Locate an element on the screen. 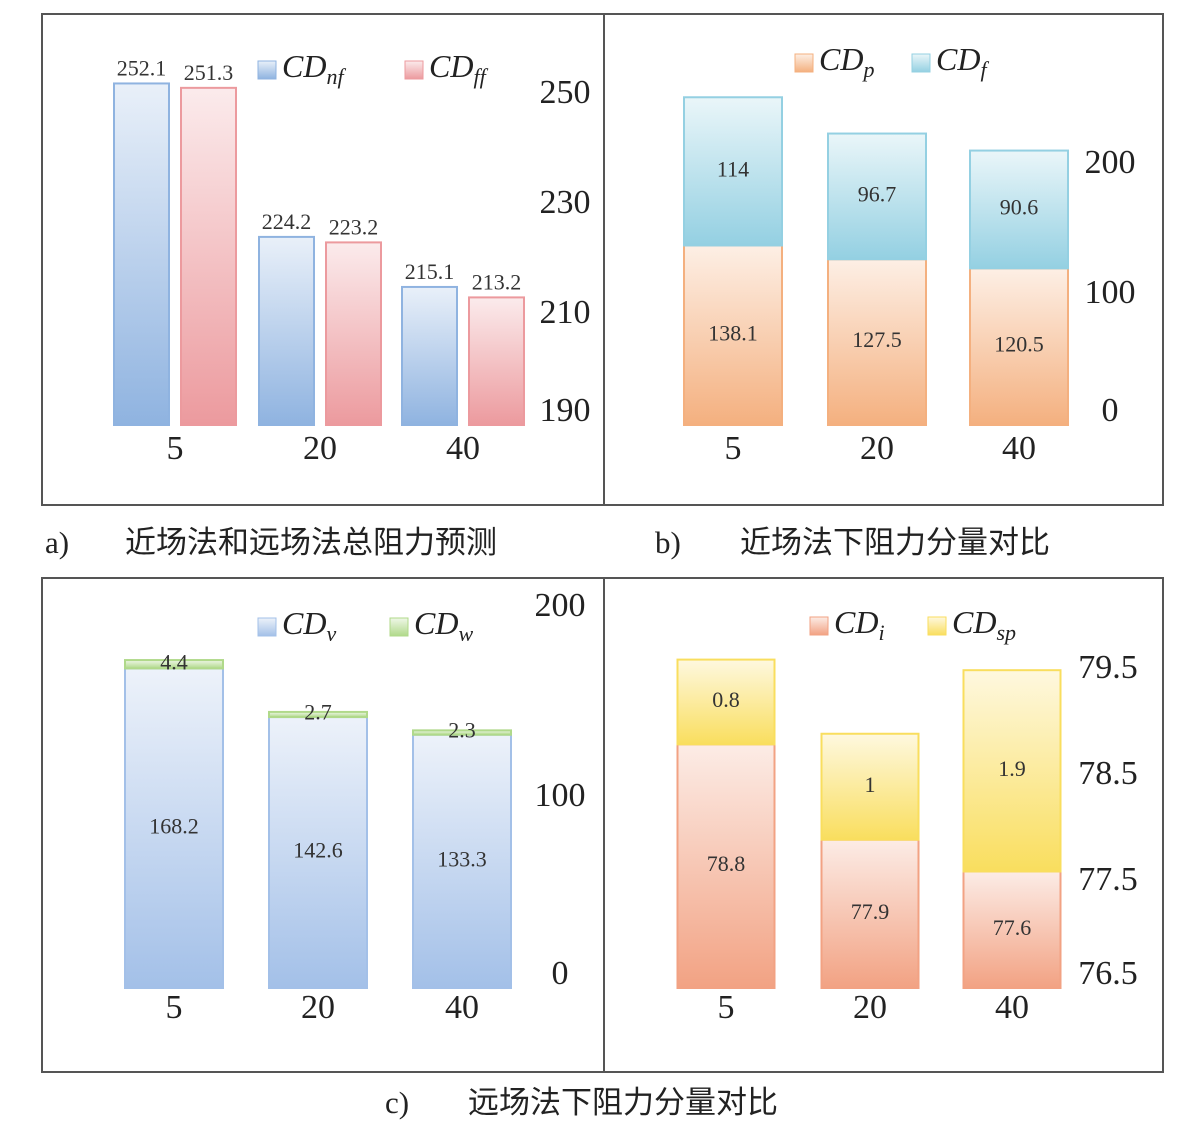  legend-subscript: ff is located at coordinates (480, 76).